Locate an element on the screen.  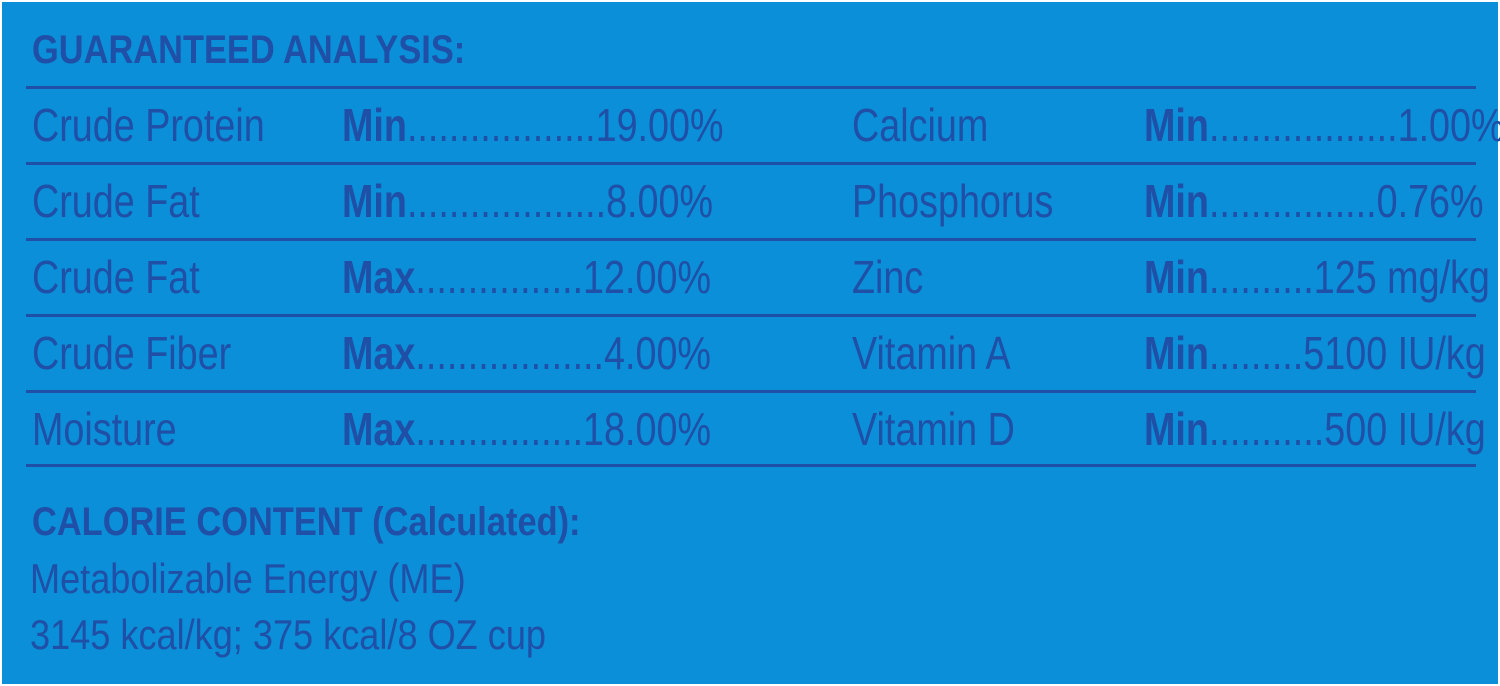
amount: 18.00% is located at coordinates (647, 429).